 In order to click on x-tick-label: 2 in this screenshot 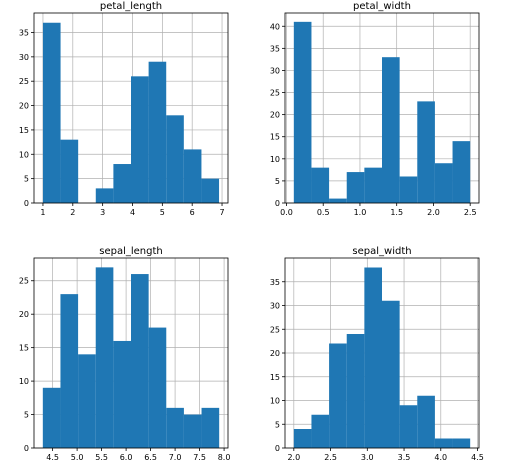, I will do `click(72, 212)`.